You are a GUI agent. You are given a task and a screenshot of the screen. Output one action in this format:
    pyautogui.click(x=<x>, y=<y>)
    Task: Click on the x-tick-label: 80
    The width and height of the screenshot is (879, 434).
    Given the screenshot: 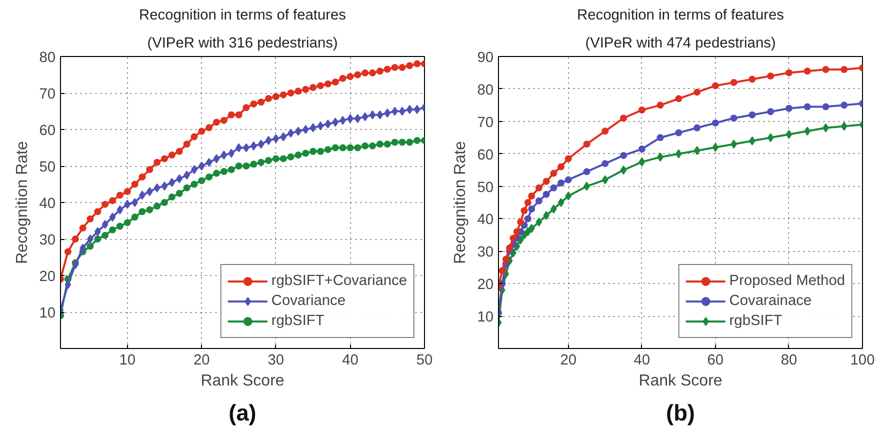 What is the action you would take?
    pyautogui.click(x=789, y=360)
    